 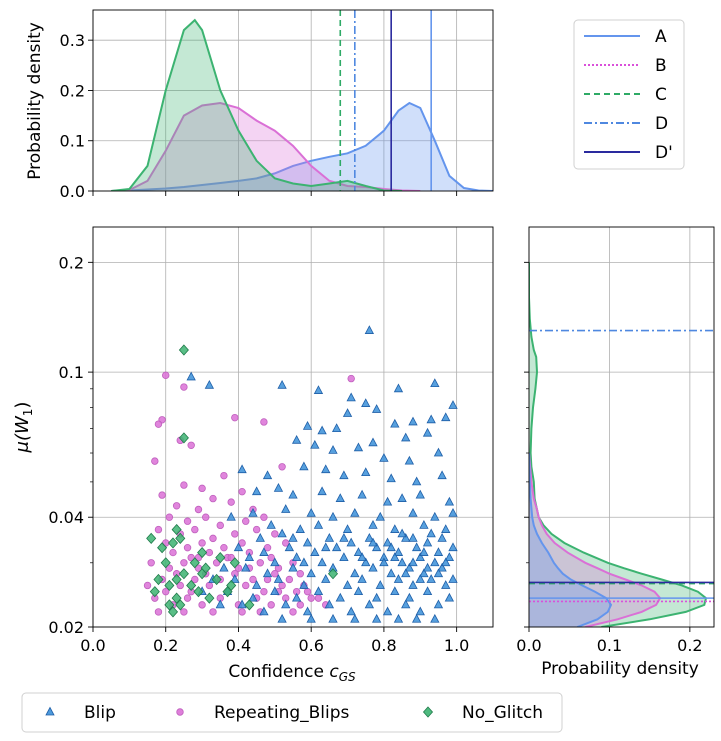 What do you see at coordinates (71, 262) in the screenshot?
I see `scatter-ytick-label: 0.2` at bounding box center [71, 262].